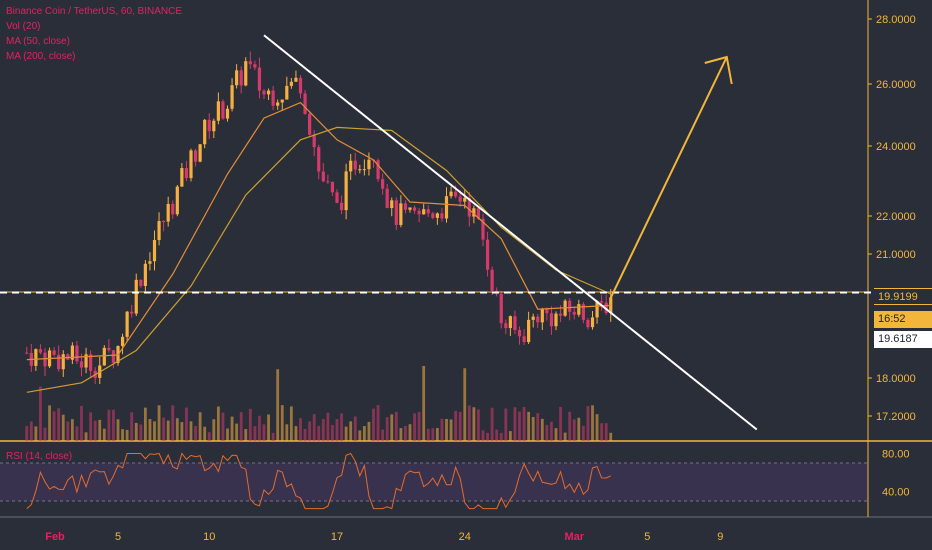  Describe the element at coordinates (896, 417) in the screenshot. I see `price-tick-label: 17.2000` at that location.